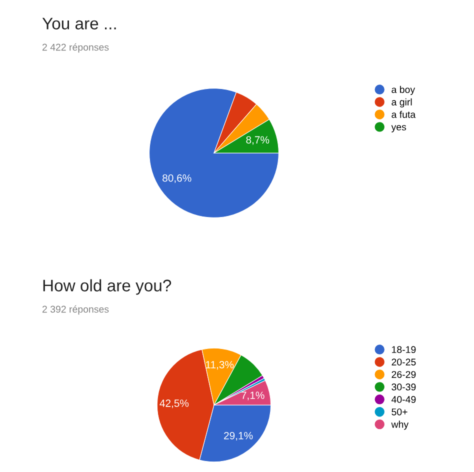 The image size is (474, 472). Describe the element at coordinates (404, 362) in the screenshot. I see `legend-label: 20-25` at that location.